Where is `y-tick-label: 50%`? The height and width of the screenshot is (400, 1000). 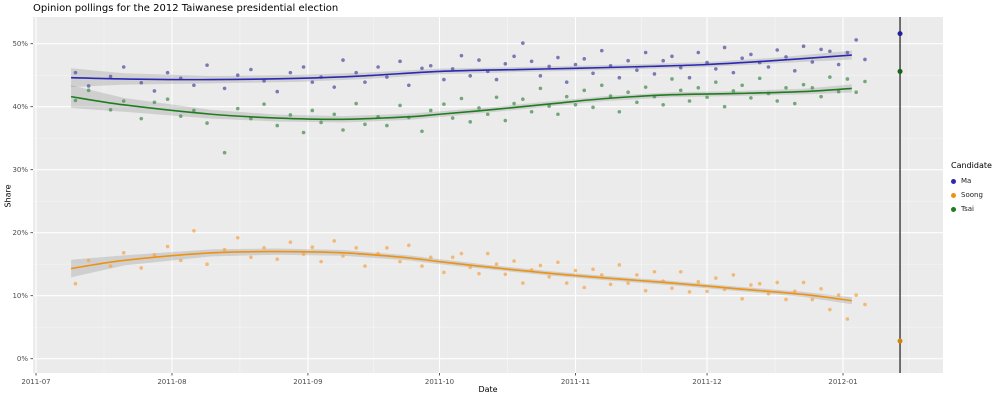
y-tick-label: 50% is located at coordinates (20, 44).